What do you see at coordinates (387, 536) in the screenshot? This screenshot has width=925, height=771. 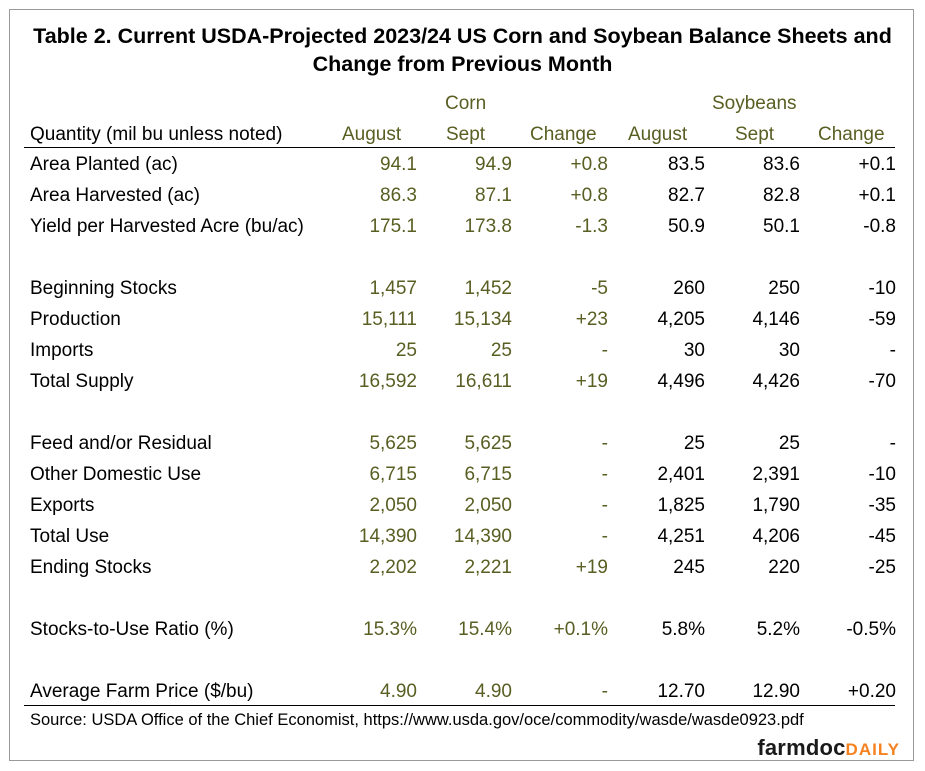 I see `cell-corn-august: 14,390` at bounding box center [387, 536].